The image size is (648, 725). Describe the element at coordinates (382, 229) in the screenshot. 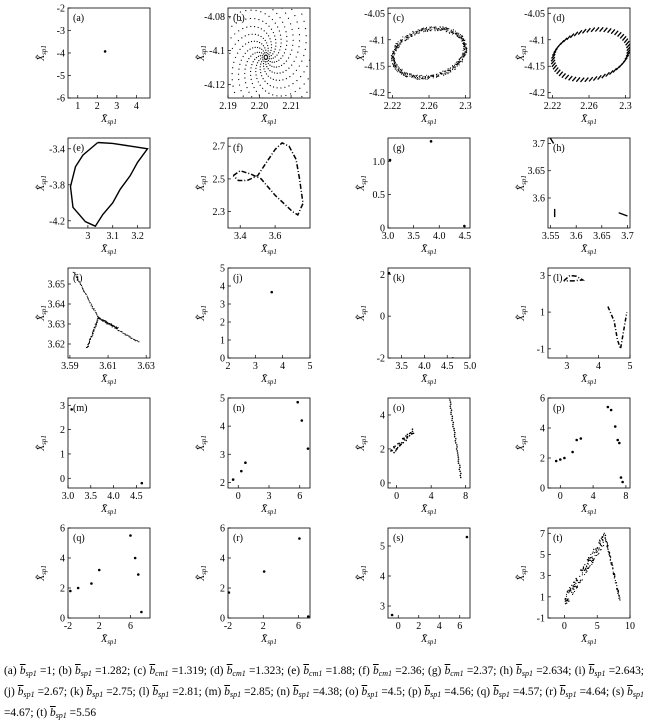

I see `y-tick-label: 0` at that location.